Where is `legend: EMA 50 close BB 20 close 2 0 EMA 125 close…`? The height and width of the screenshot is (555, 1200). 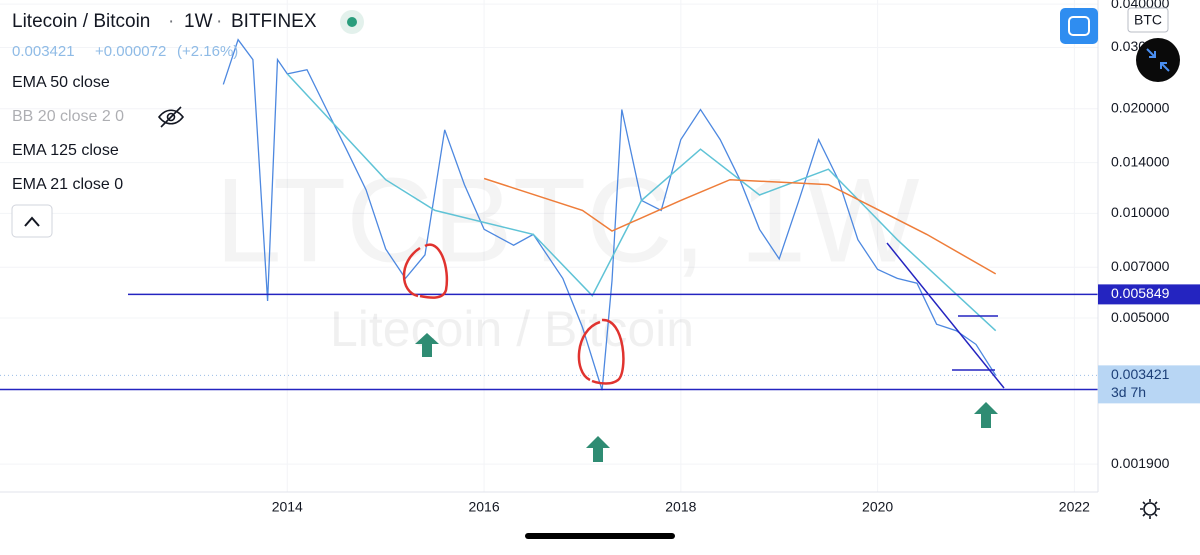
legend: EMA 50 close BB 20 close 2 0 EMA 125 close… is located at coordinates (68, 133).